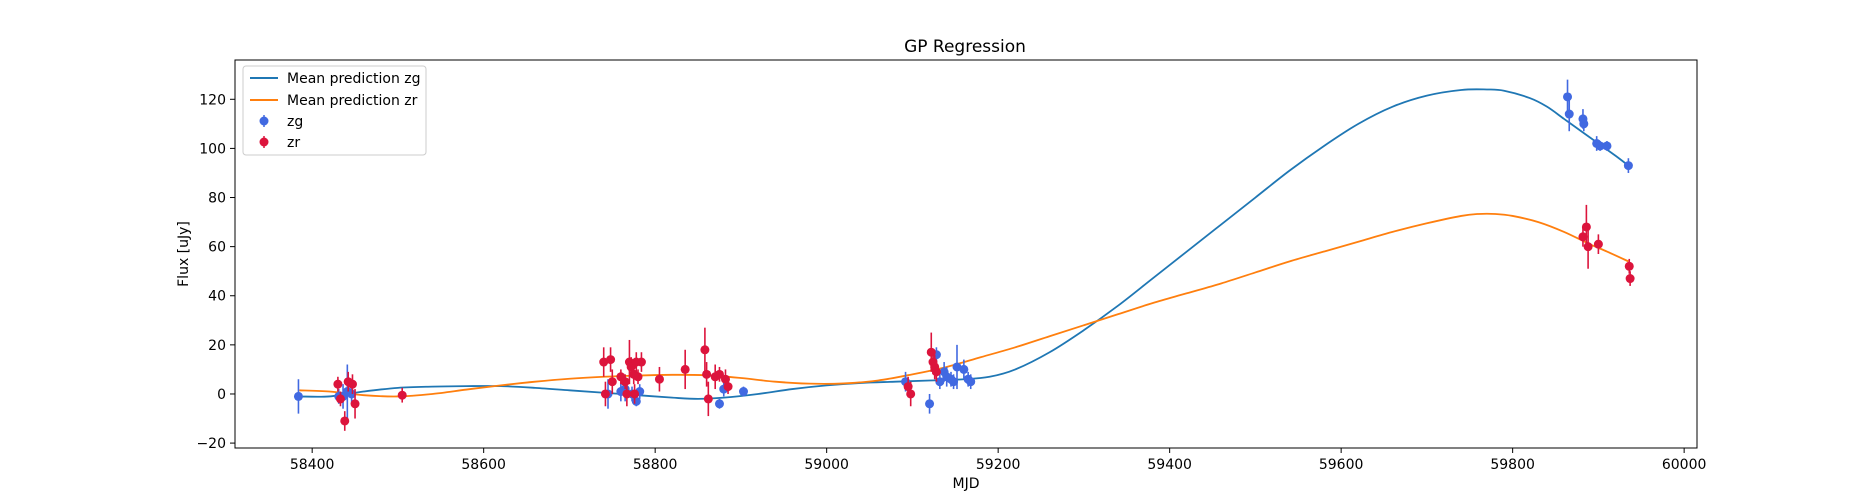 Image resolution: width=1875 pixels, height=500 pixels. Describe the element at coordinates (215, 272) in the screenshot. I see `y-axis: −20 0 20 40 60 80 100 120` at that location.